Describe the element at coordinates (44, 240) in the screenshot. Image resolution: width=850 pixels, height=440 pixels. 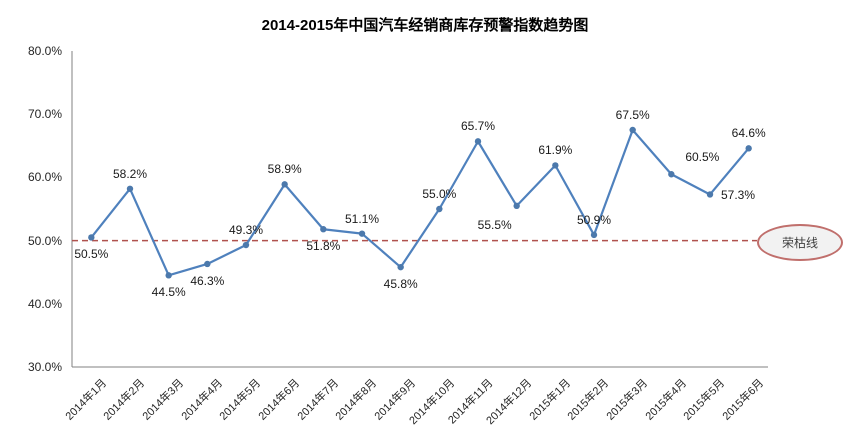
I see `y-axis-label: 50.0%` at that location.